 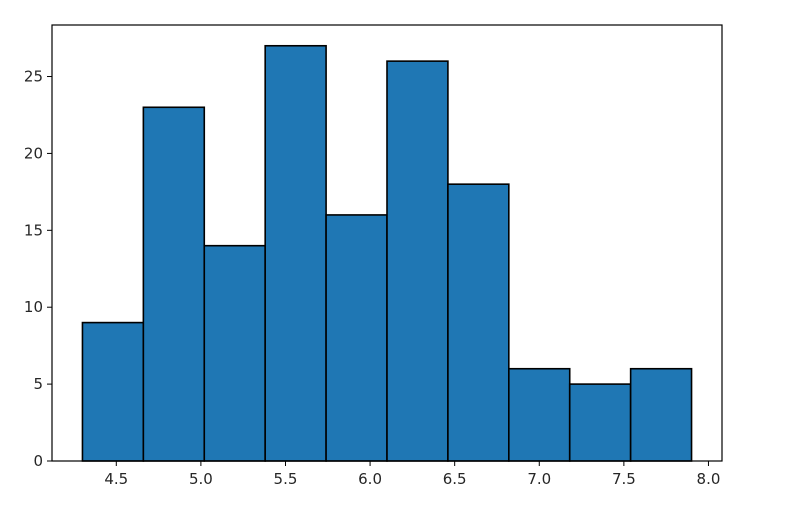 I want to click on y-tick-label: 15, so click(x=33, y=230).